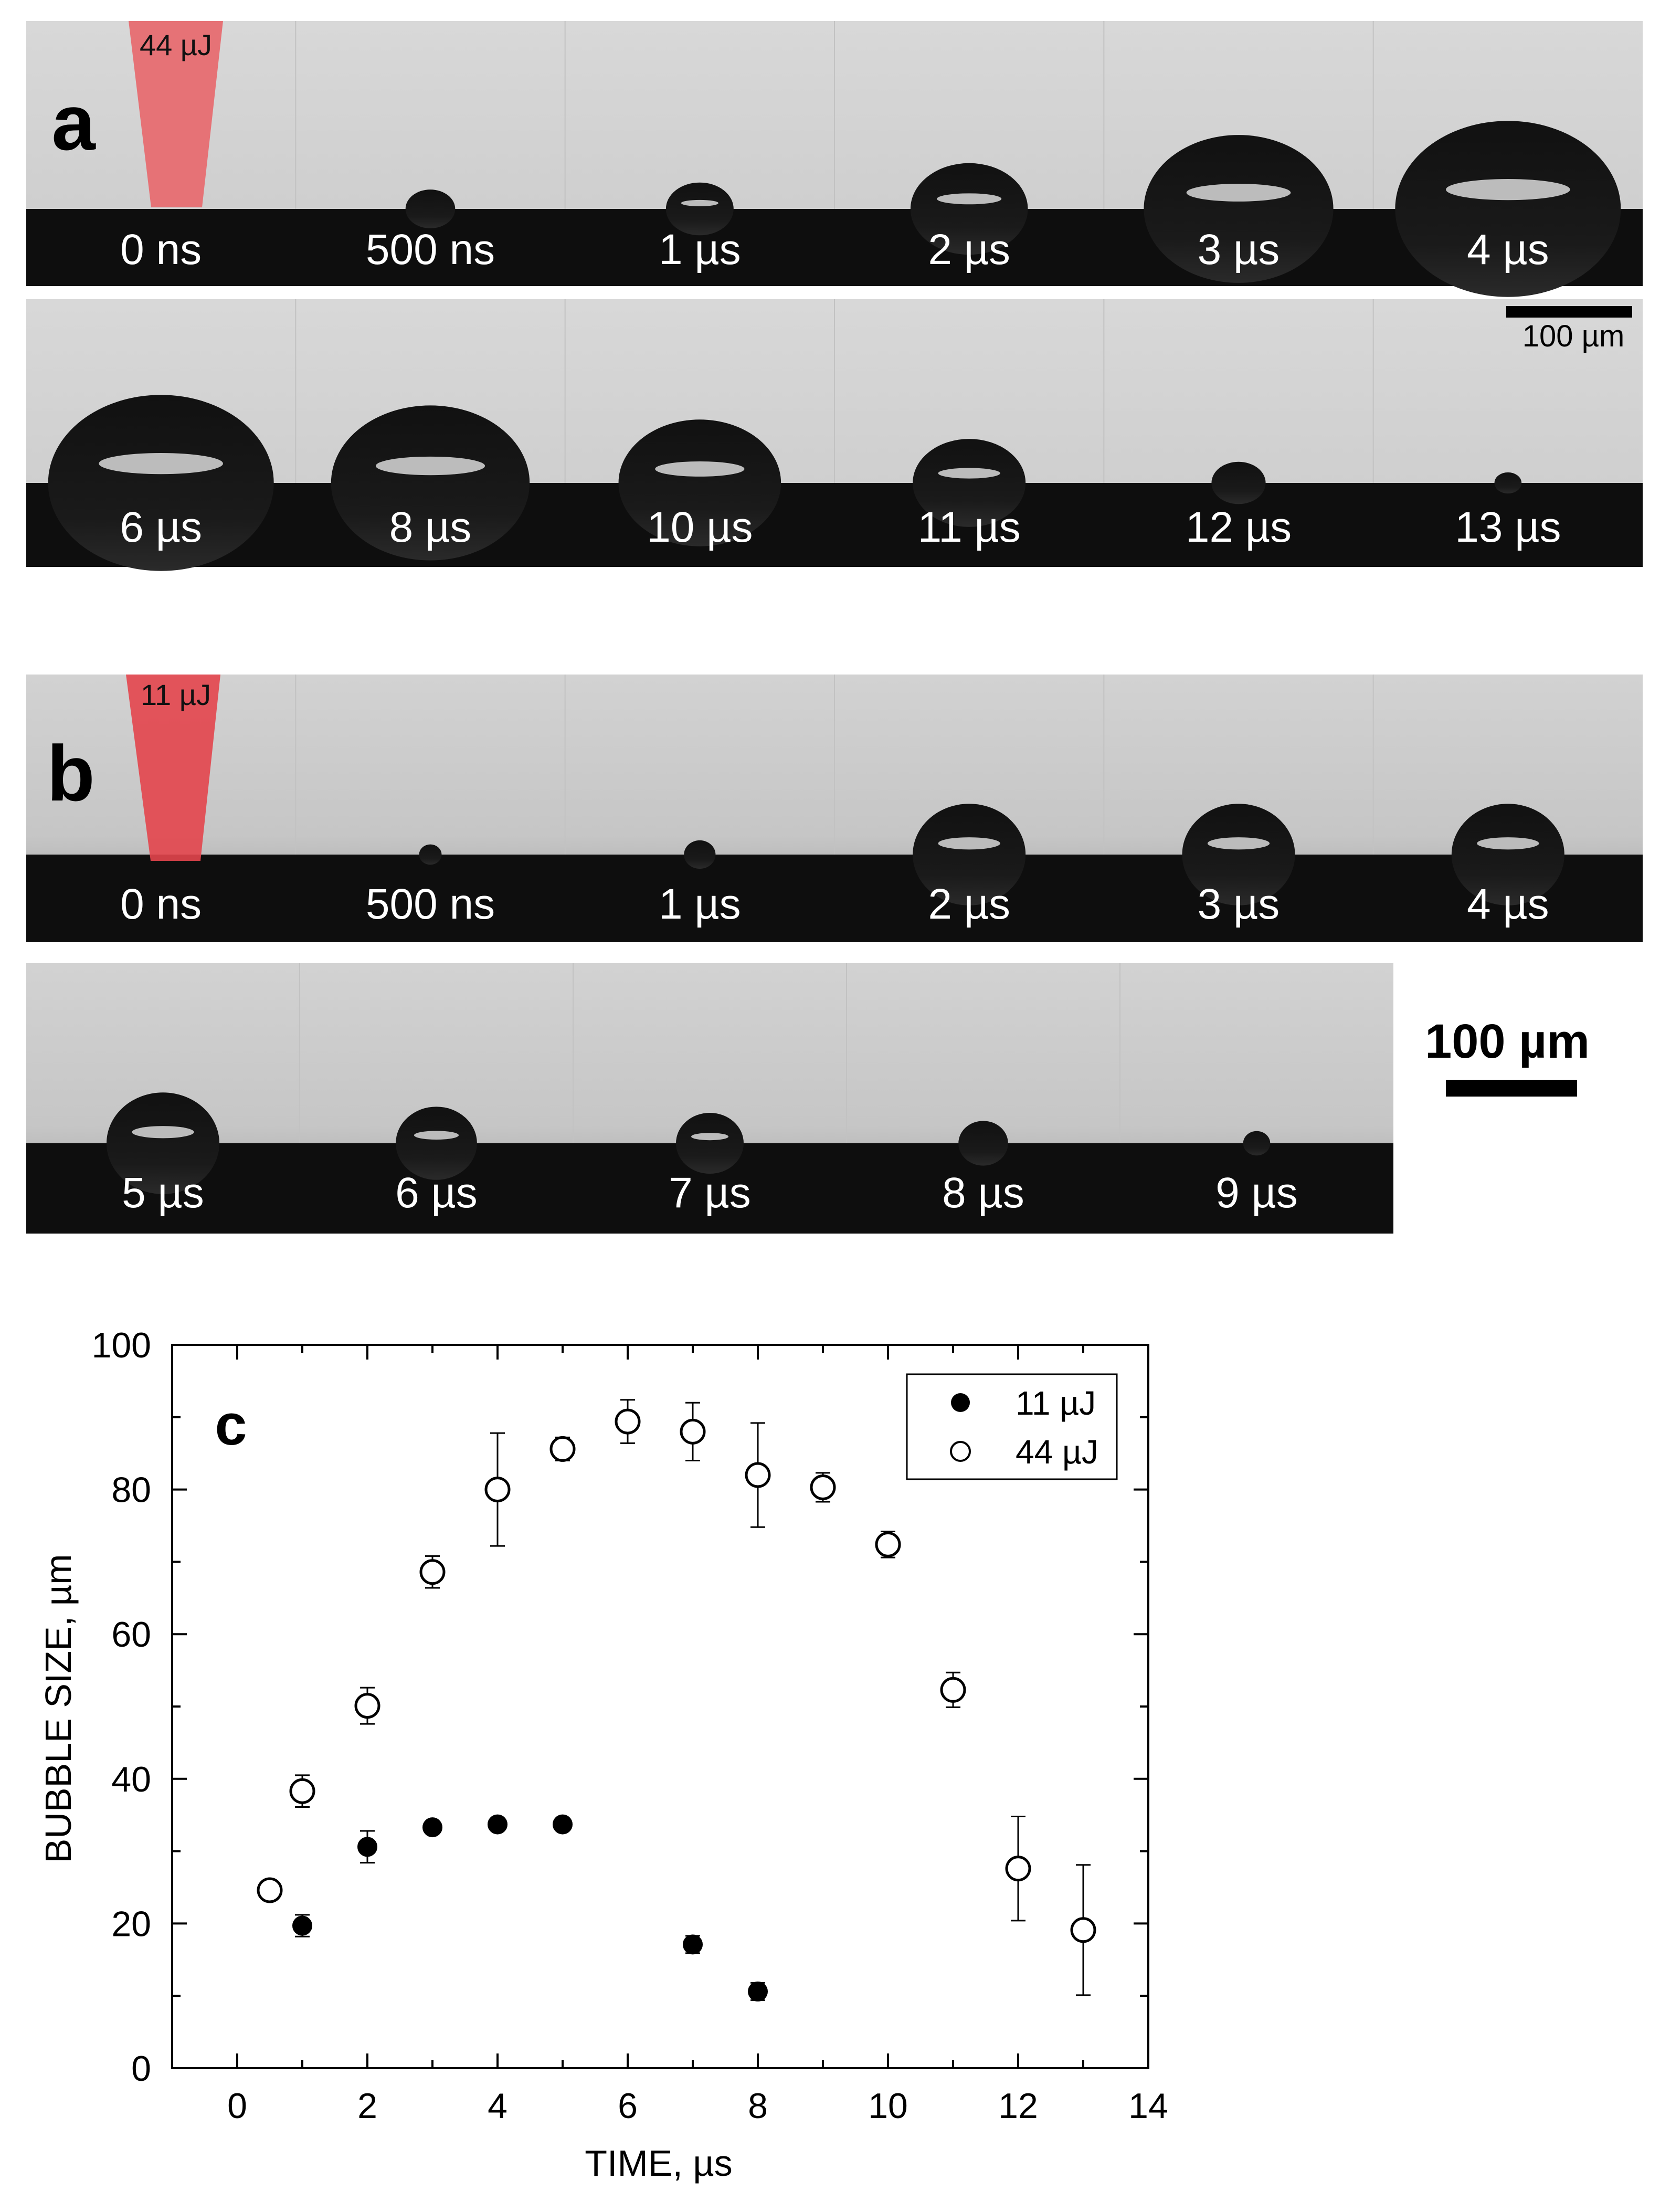 This screenshot has width=1660, height=2212. I want to click on panel-b-row-1-frame-time-label: 4 µs, so click(1508, 904).